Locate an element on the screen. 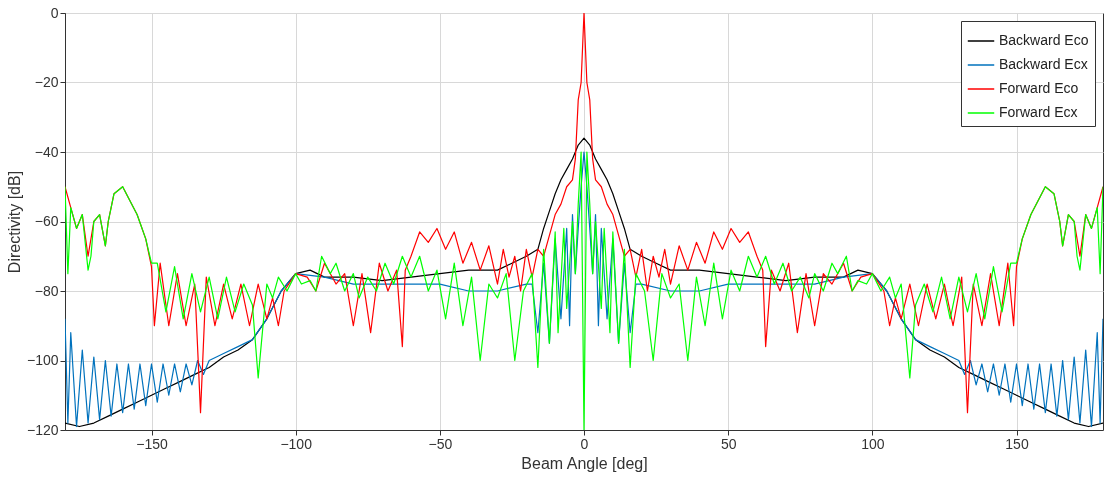  y-tick-label: 0 is located at coordinates (54, 12).